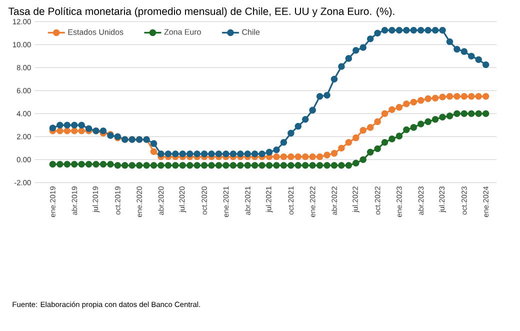  What do you see at coordinates (201, 12) in the screenshot?
I see `chart-title: Tasa de Política monetaria (promedio mensual) de Chile, EE. UU y Zona Euro. (%).` at bounding box center [201, 12].